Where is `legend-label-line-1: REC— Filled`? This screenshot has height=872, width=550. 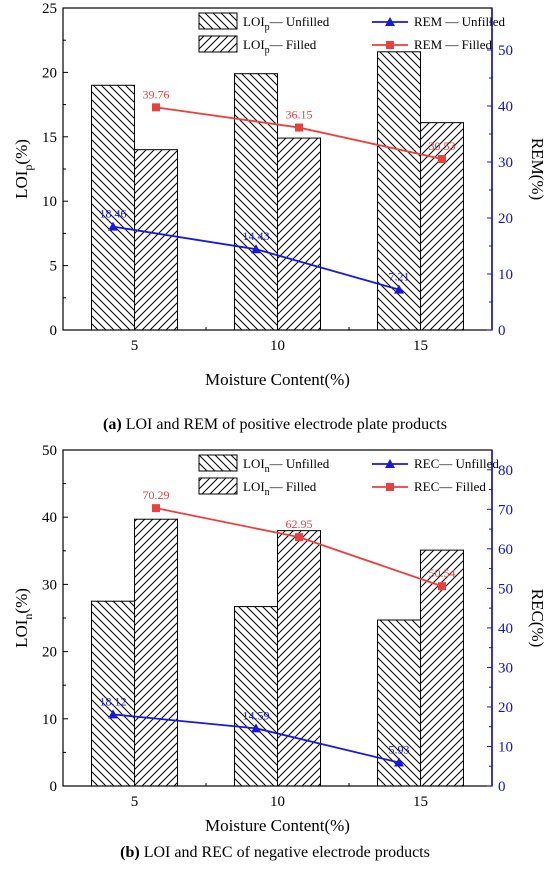
legend-label-line-1: REC— Filled is located at coordinates (450, 486).